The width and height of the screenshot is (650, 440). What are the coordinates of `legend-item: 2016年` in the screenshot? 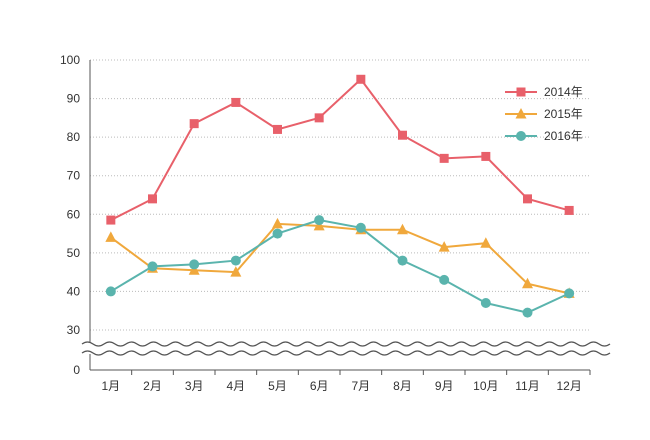 It's located at (544, 136).